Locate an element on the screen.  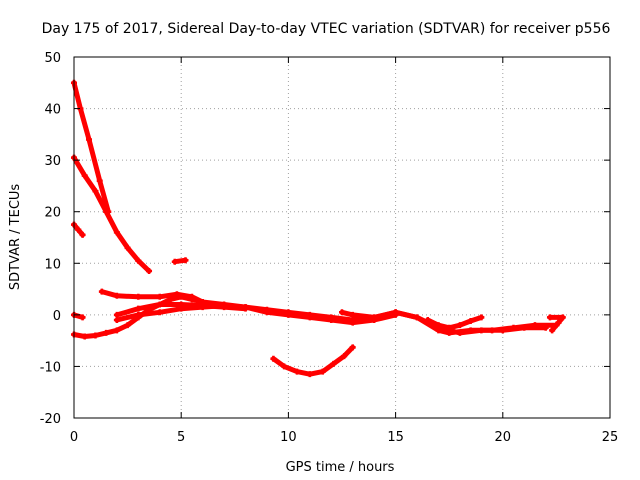
y-tick-label: 40 is located at coordinates (52, 110).